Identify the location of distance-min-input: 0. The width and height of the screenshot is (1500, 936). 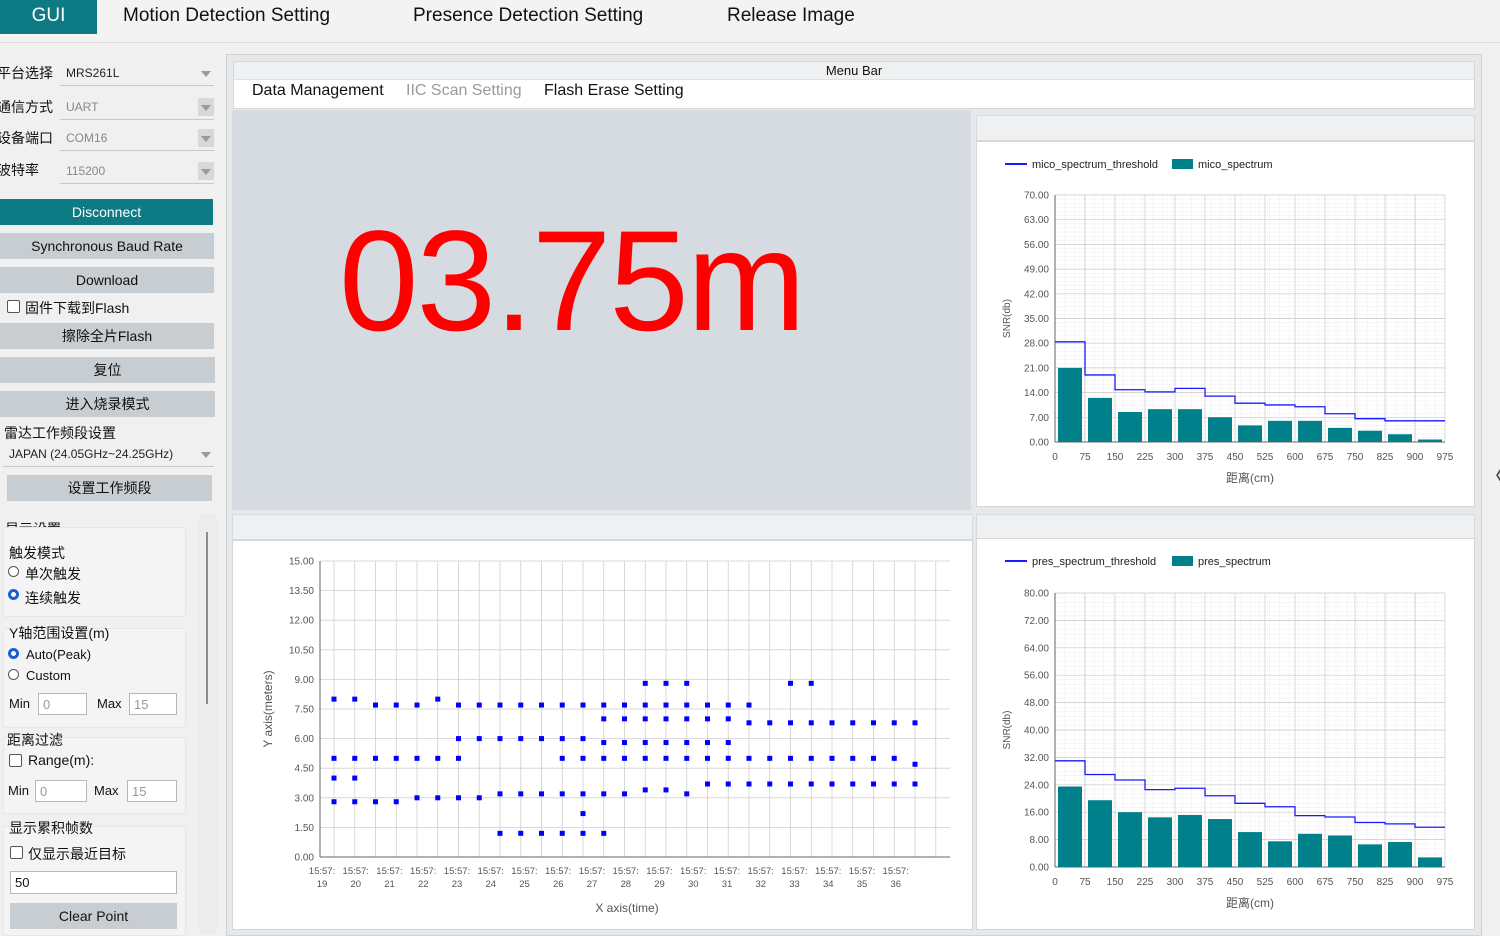
(61, 791).